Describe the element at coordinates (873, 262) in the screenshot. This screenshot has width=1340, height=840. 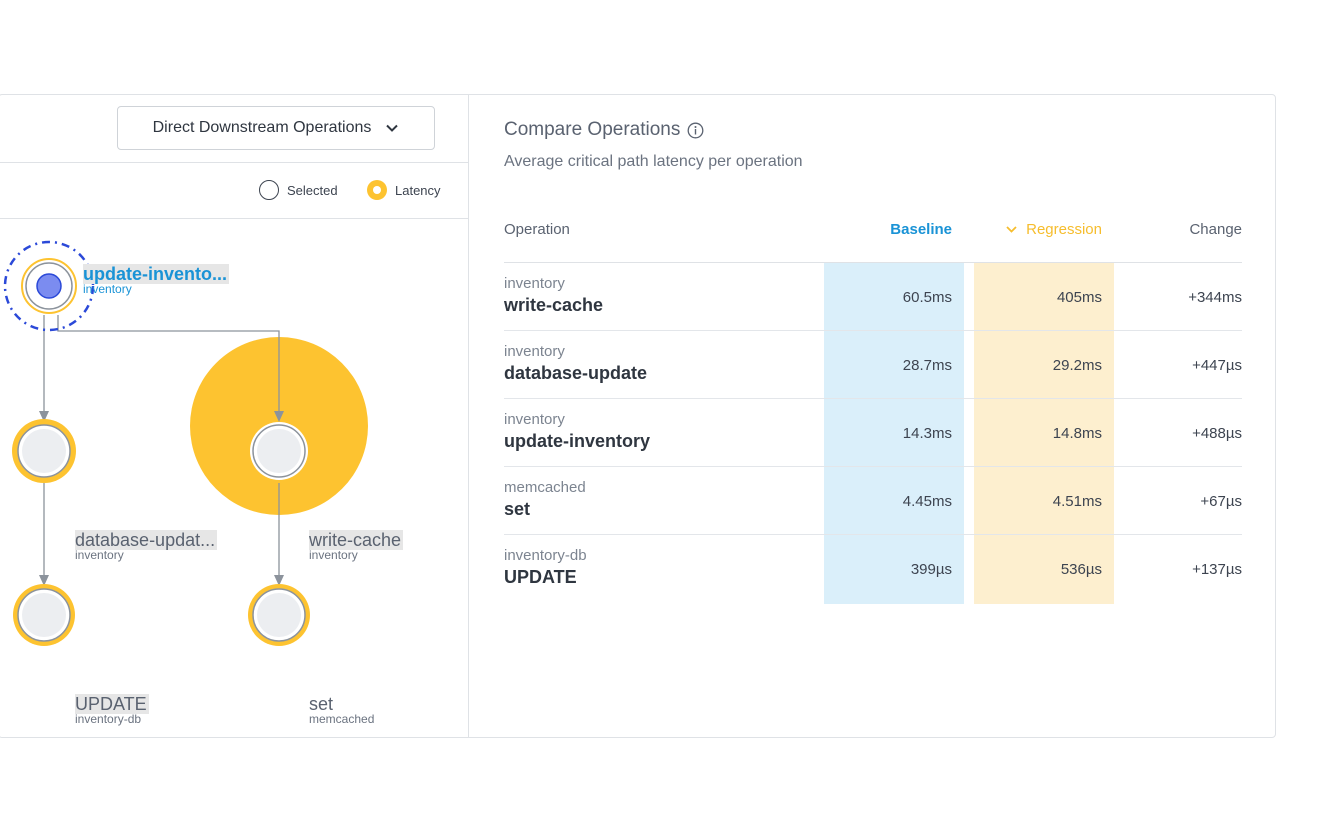
I see `header-divider` at that location.